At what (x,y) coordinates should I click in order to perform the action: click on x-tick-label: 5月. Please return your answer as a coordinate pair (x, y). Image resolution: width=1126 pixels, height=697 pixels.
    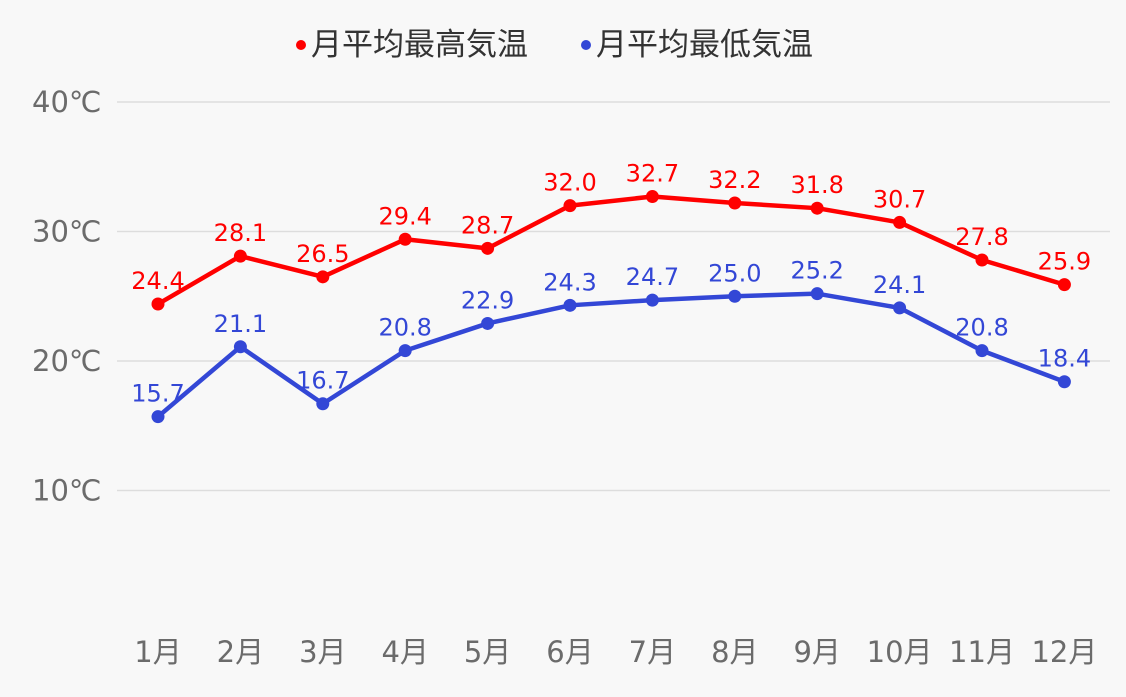
    Looking at the image, I should click on (487, 652).